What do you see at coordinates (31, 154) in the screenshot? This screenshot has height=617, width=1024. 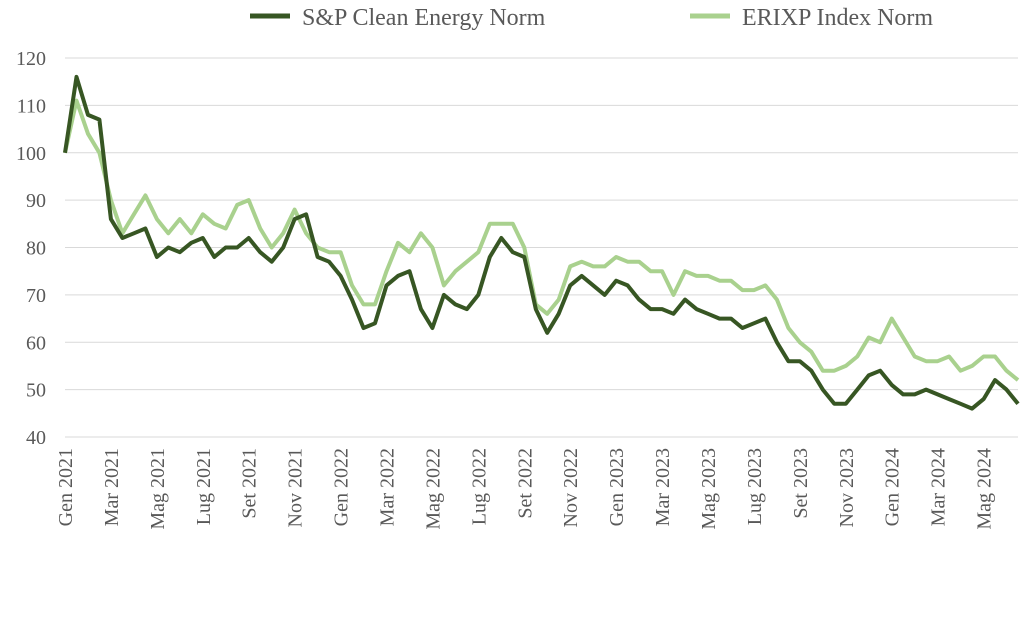 I see `y-tick-label: 100` at bounding box center [31, 154].